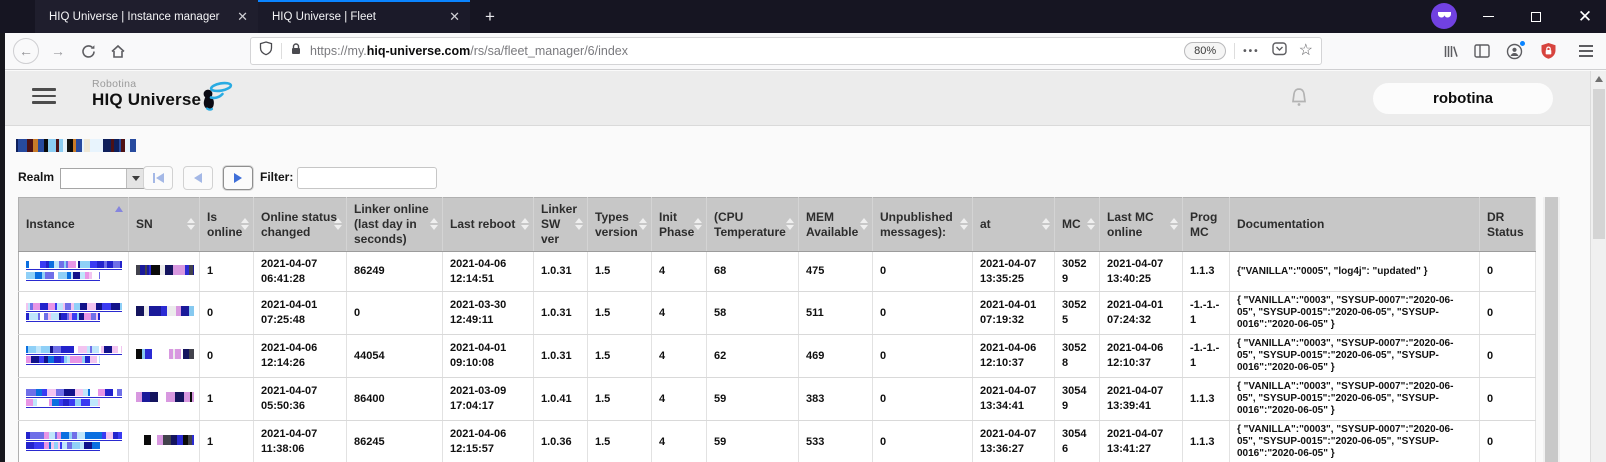  Describe the element at coordinates (1141, 356) in the screenshot. I see `cell-last_mc_online: 2021-04-06 12:10:37` at that location.